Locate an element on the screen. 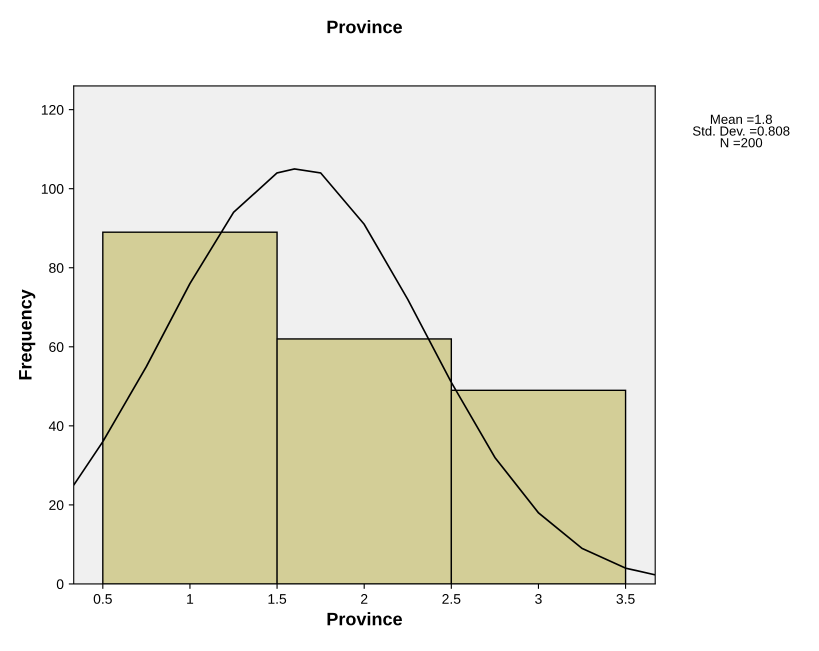 The height and width of the screenshot is (651, 819). text: N =200 is located at coordinates (741, 143).